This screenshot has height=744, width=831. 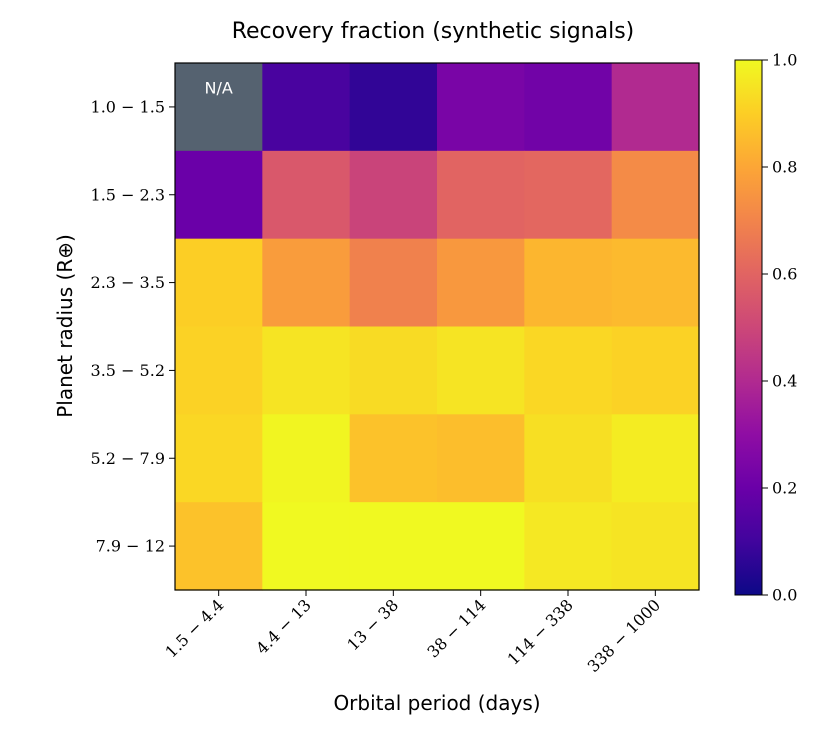 What do you see at coordinates (128, 458) in the screenshot?
I see `y-tick-label: 5.2 − 7.9` at bounding box center [128, 458].